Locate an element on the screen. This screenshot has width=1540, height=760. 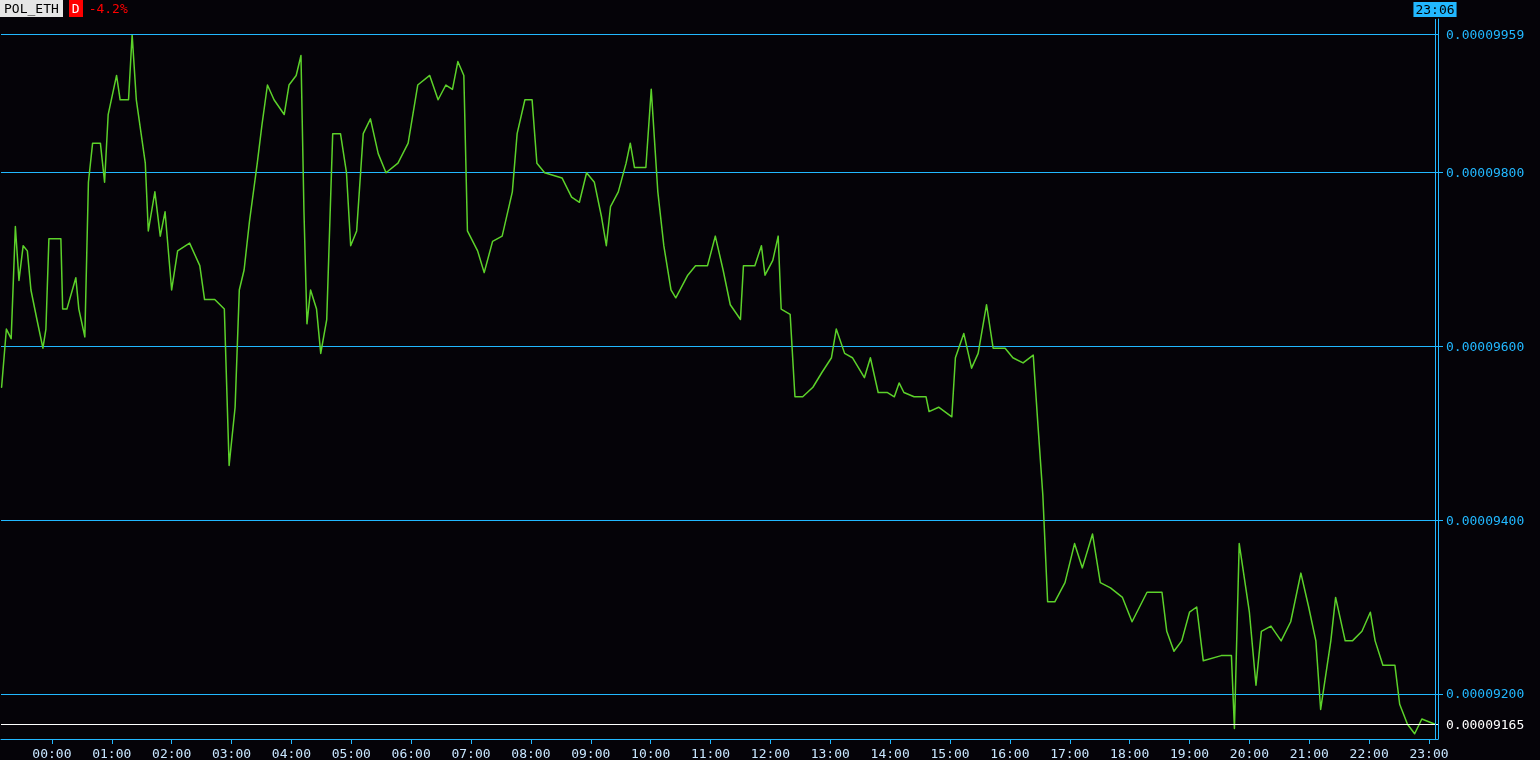
x-tick-label: 17:00 is located at coordinates (1070, 753).